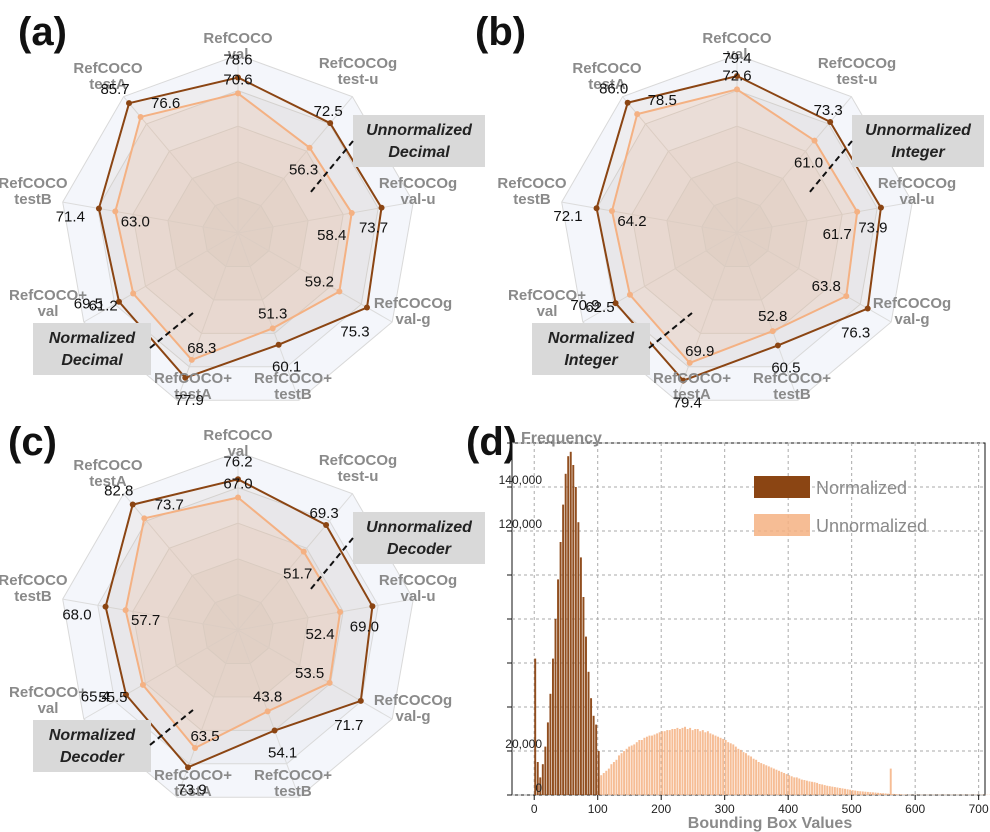 The width and height of the screenshot is (990, 832). What do you see at coordinates (687, 403) in the screenshot?
I see `data-label: 79.4` at bounding box center [687, 403].